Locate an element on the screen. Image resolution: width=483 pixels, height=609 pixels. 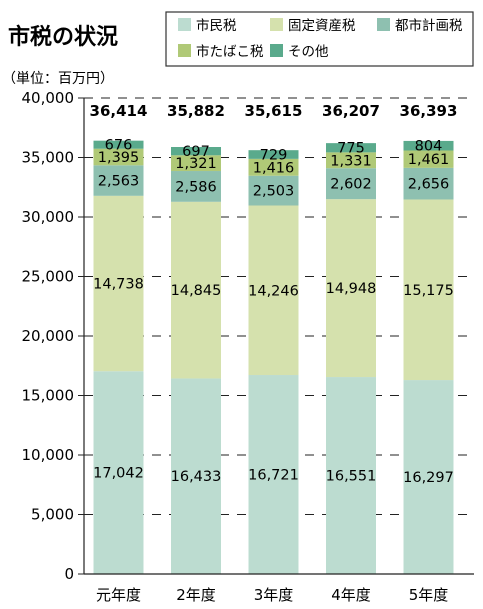
unit-label: （単位：百万円） is located at coordinates (58, 79).